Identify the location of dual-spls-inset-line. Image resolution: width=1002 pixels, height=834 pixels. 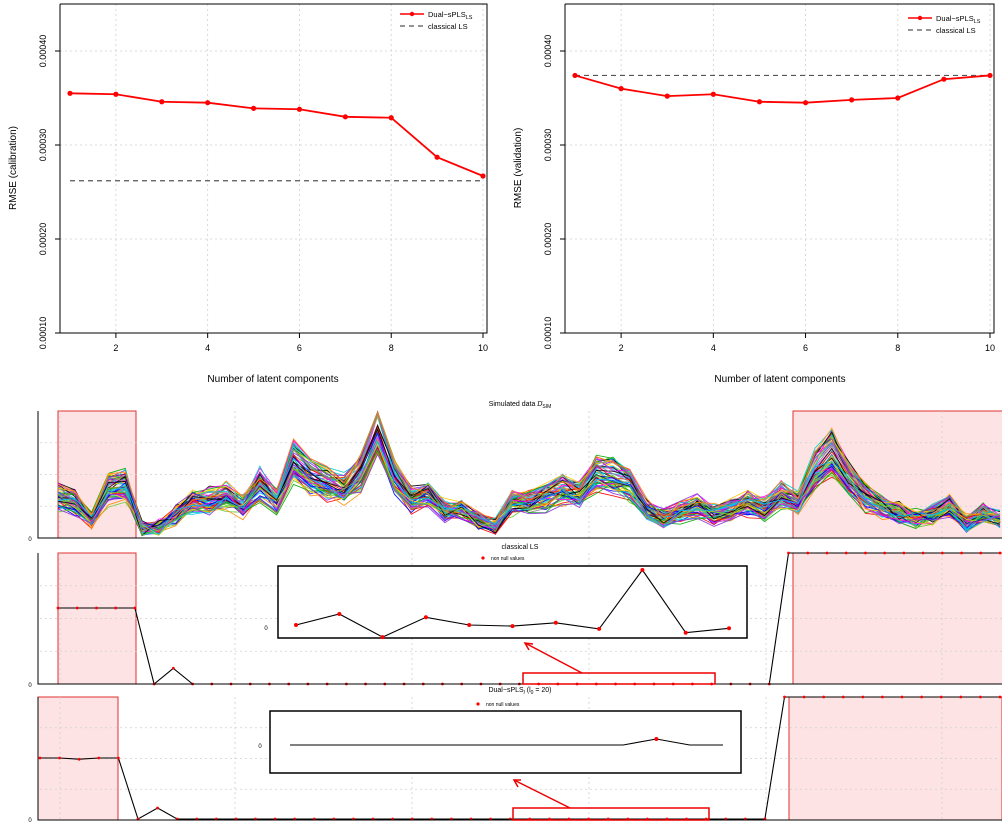
(506, 742).